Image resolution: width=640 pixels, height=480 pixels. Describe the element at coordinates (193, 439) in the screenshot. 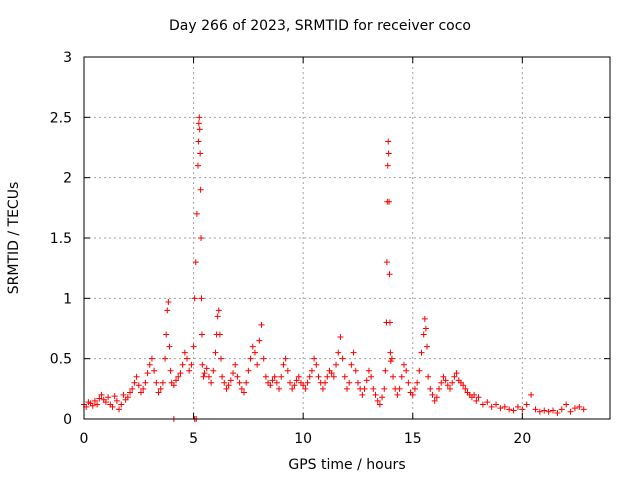

I see `x-tick-label: 5` at that location.